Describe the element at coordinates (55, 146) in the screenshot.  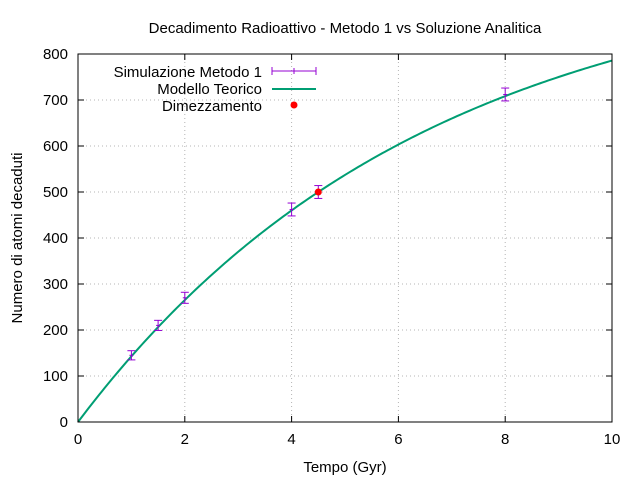
I see `y-tick-label: 600` at that location.